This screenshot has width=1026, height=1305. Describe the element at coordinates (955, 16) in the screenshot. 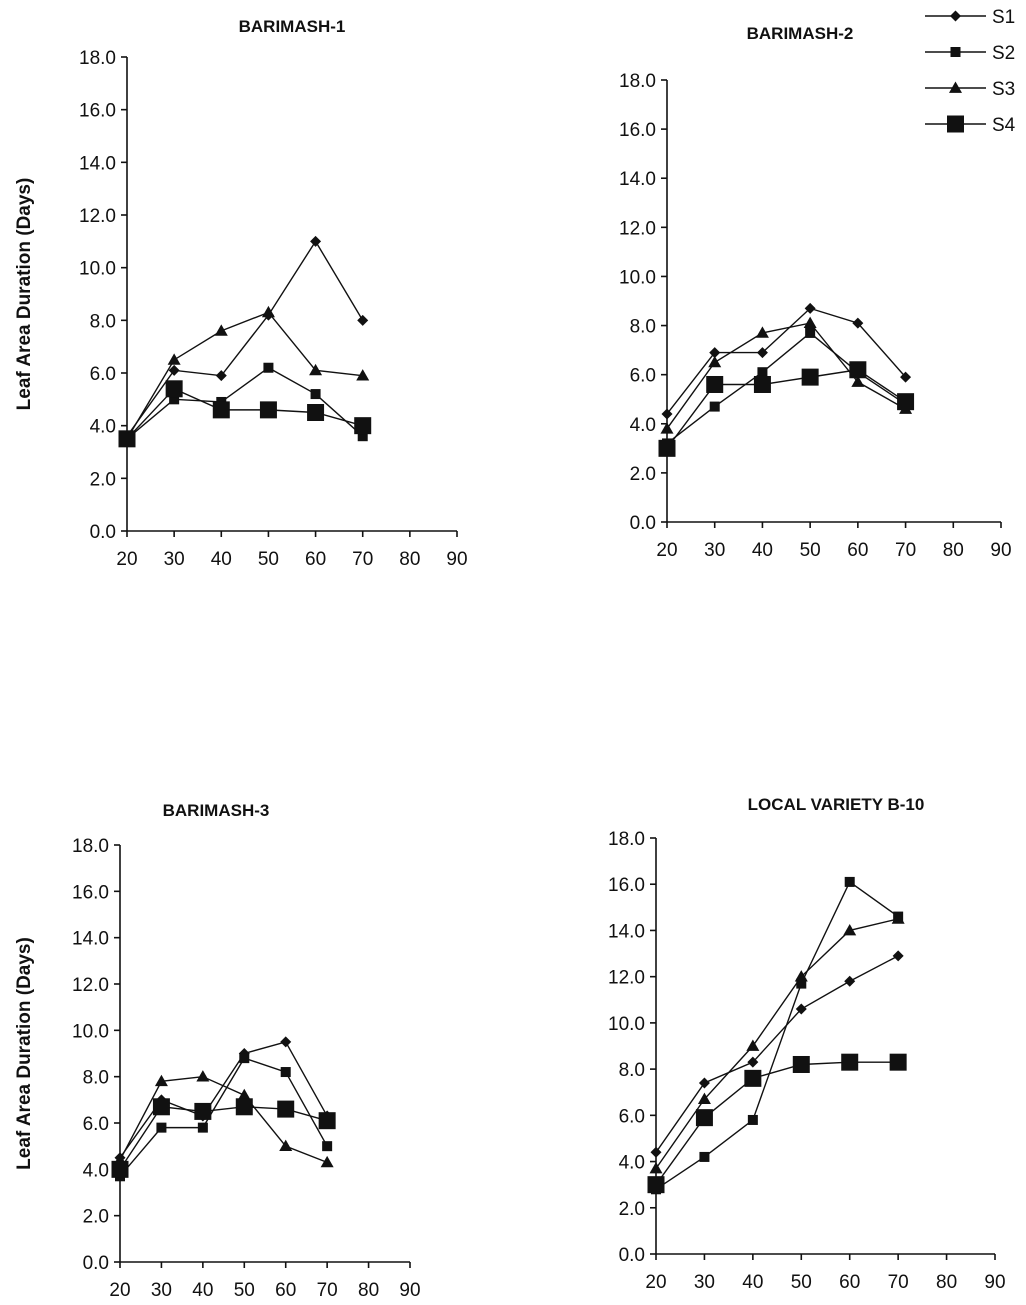

I see `legend-marker-s1` at that location.